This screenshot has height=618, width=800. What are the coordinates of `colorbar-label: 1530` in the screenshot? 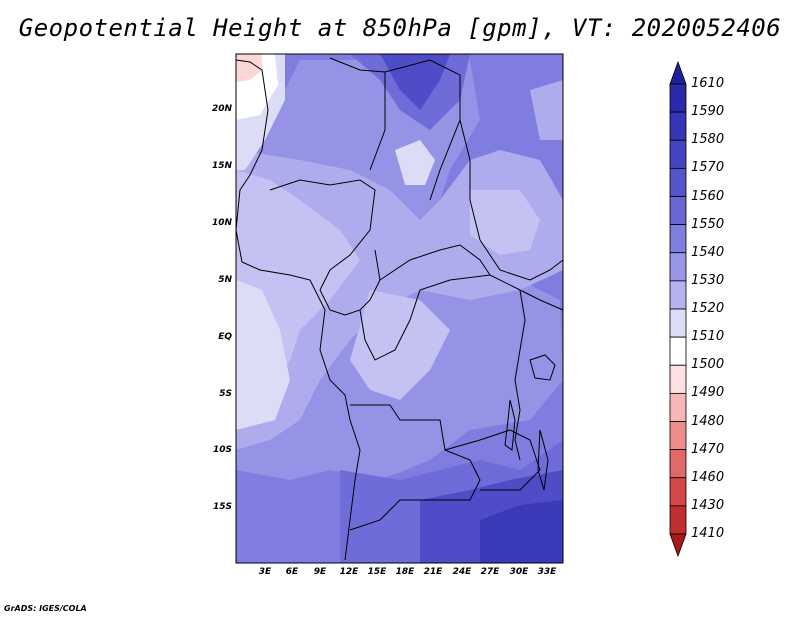 It's located at (708, 280).